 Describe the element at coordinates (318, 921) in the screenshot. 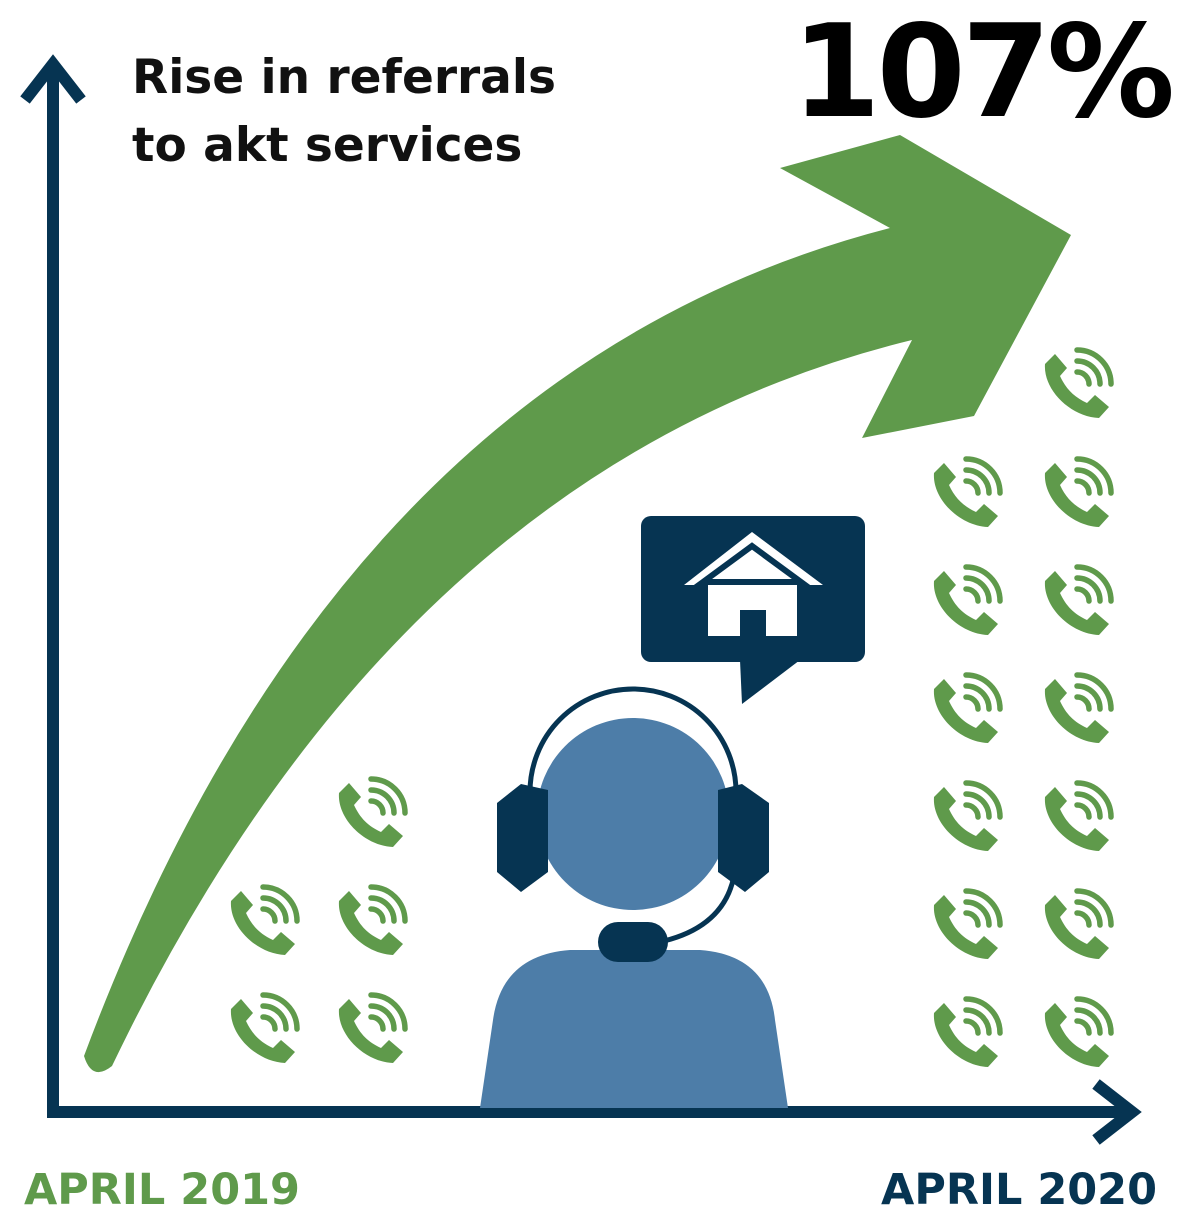

I see `phones-april-2019` at that location.